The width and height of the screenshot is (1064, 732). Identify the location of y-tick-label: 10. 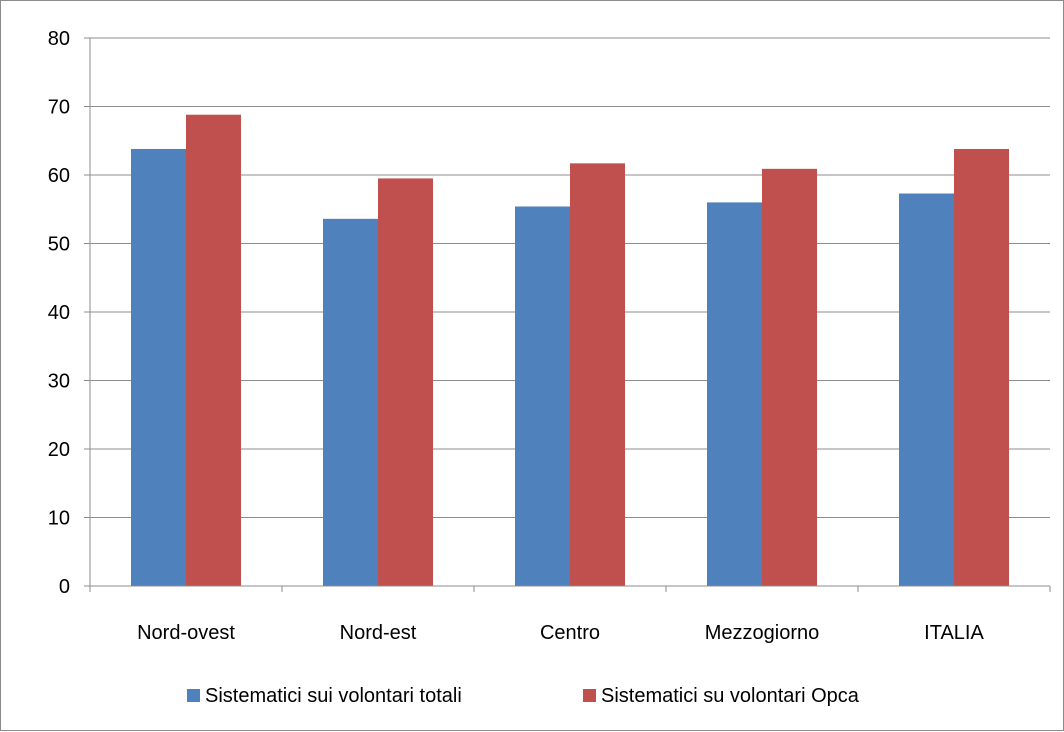
(59, 519).